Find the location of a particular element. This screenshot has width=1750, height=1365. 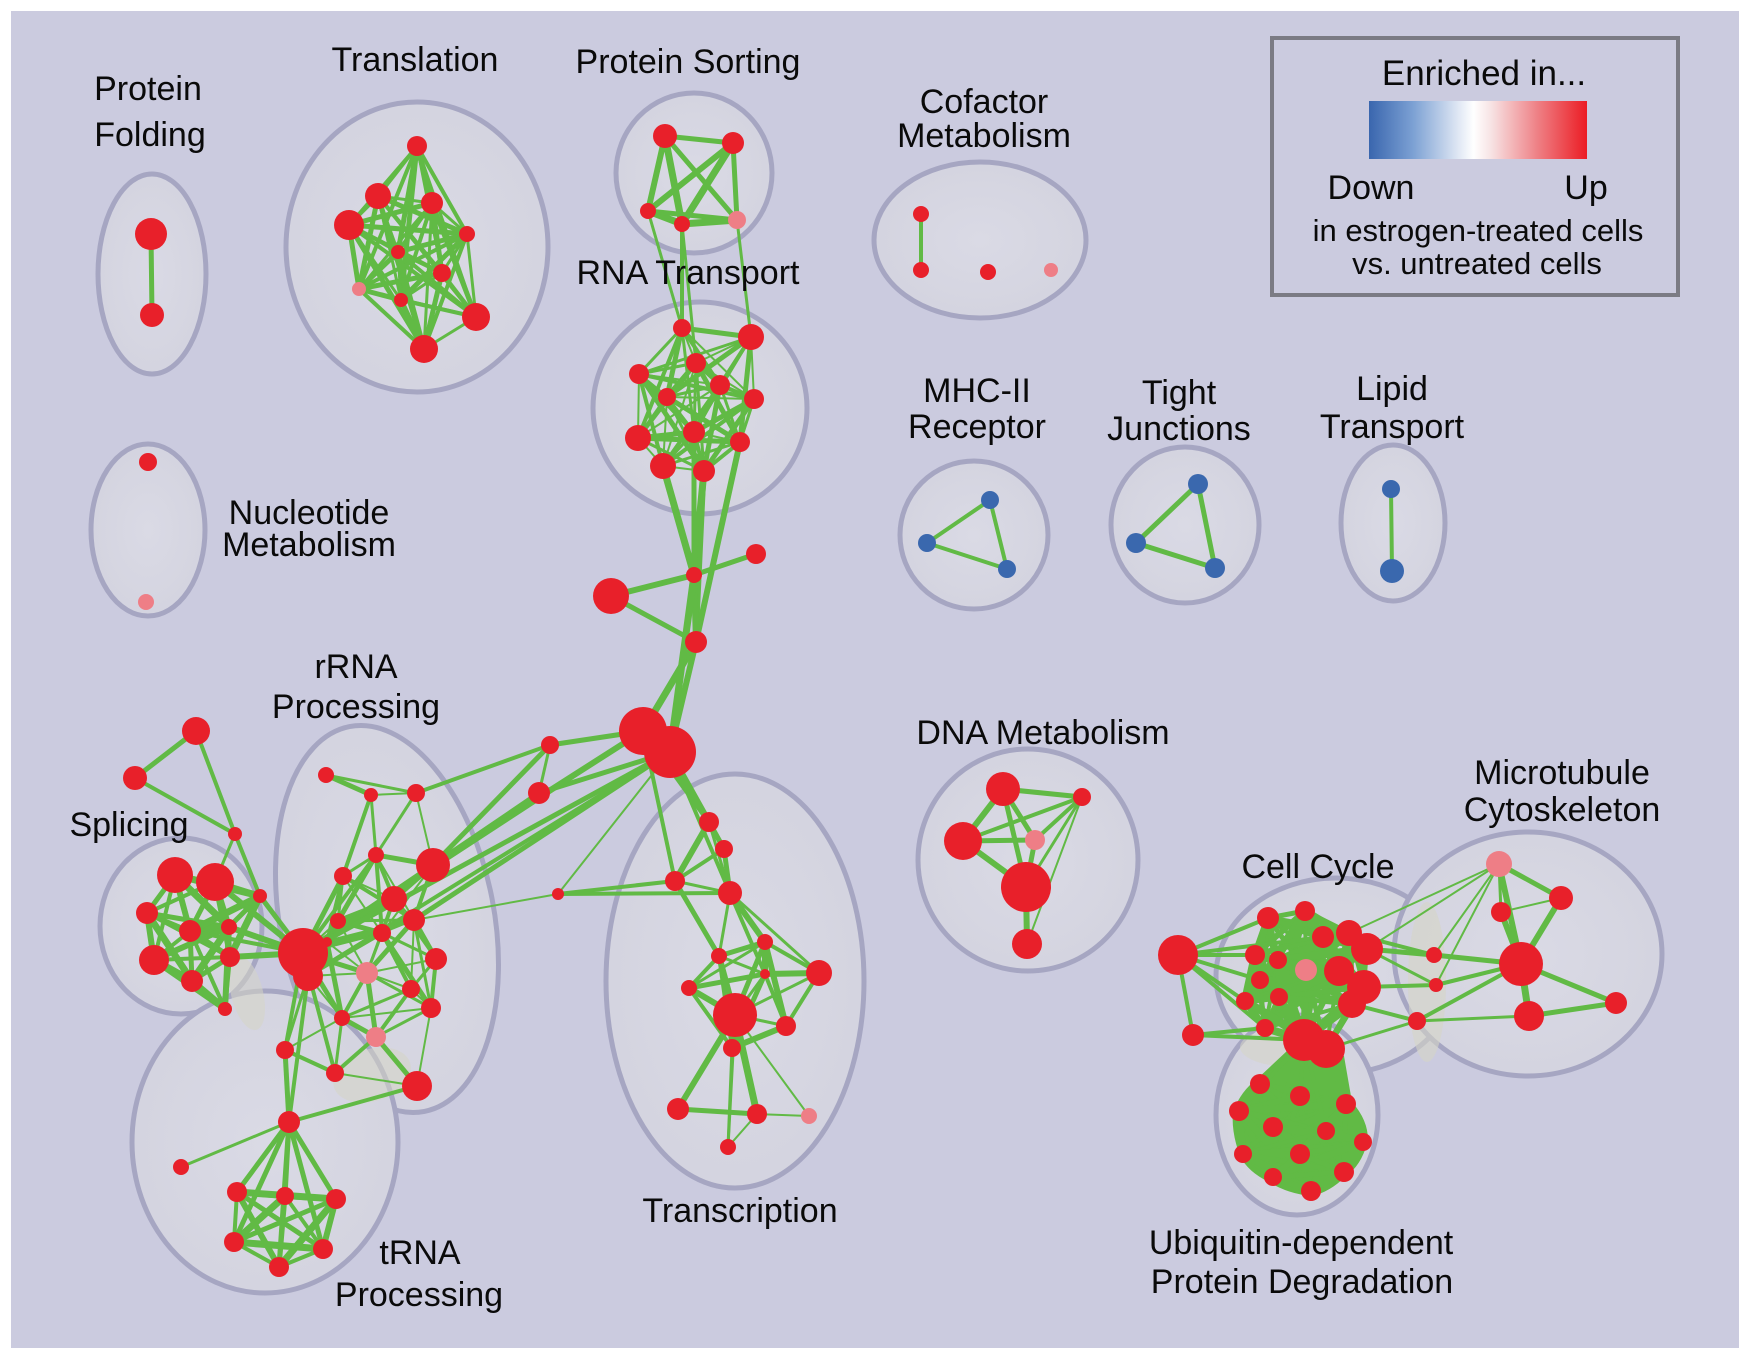

svg-text: vs. untreated cells is located at coordinates (1477, 263).